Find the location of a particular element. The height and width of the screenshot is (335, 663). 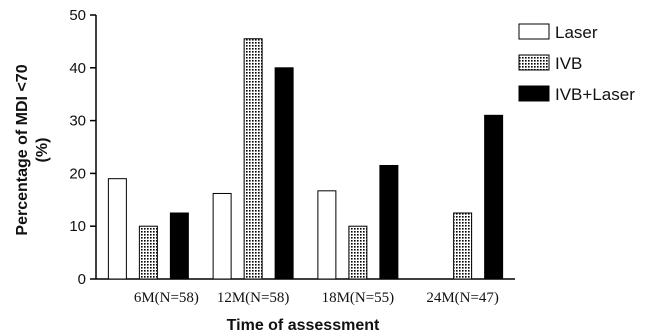

y-axis-title: Percentage of MDI <70 (%) is located at coordinates (32, 149).